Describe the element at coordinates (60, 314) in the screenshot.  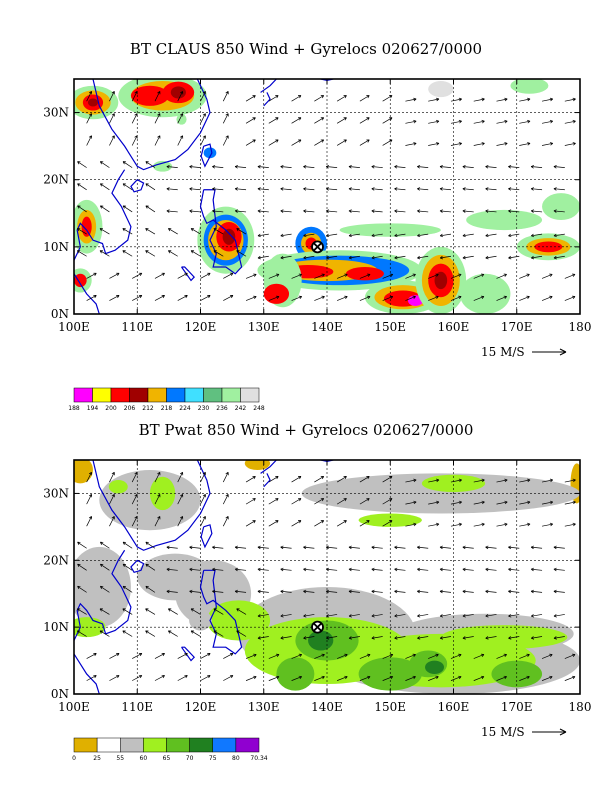
I see `y-tick-label: 0N` at that location.